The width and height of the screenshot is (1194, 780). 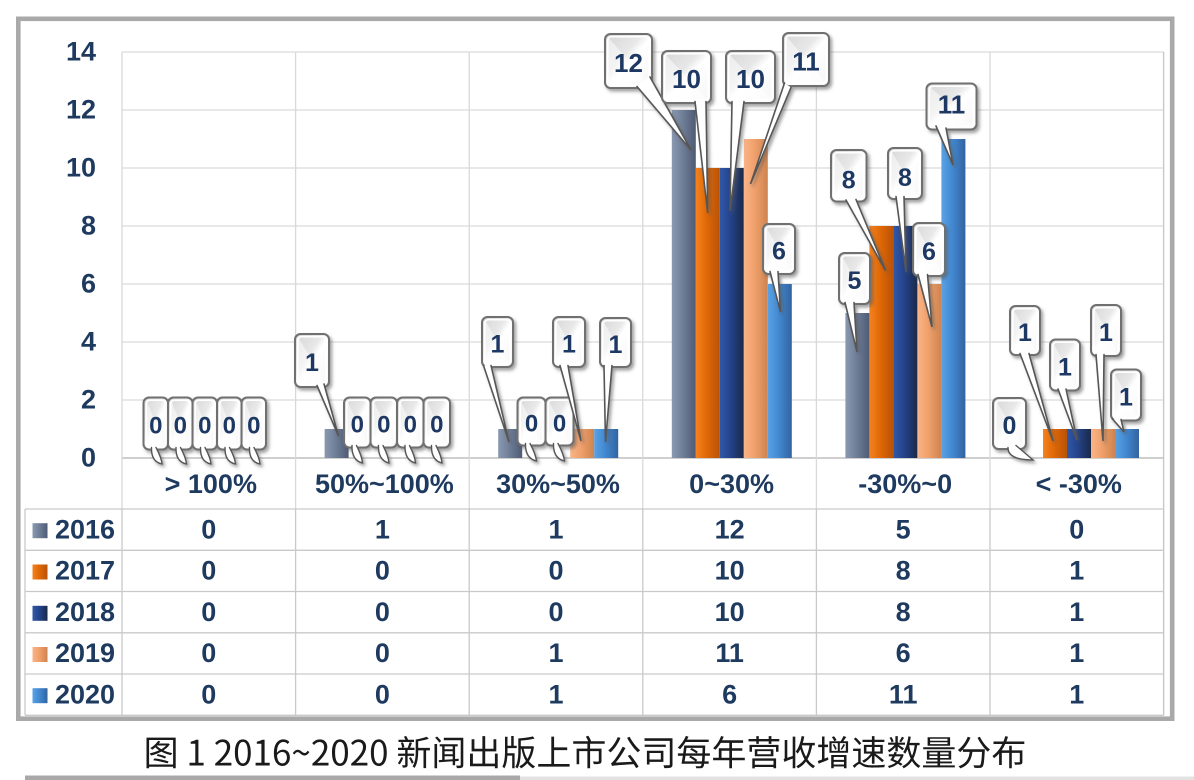 I want to click on svg-text: < -30%, so click(x=1079, y=484).